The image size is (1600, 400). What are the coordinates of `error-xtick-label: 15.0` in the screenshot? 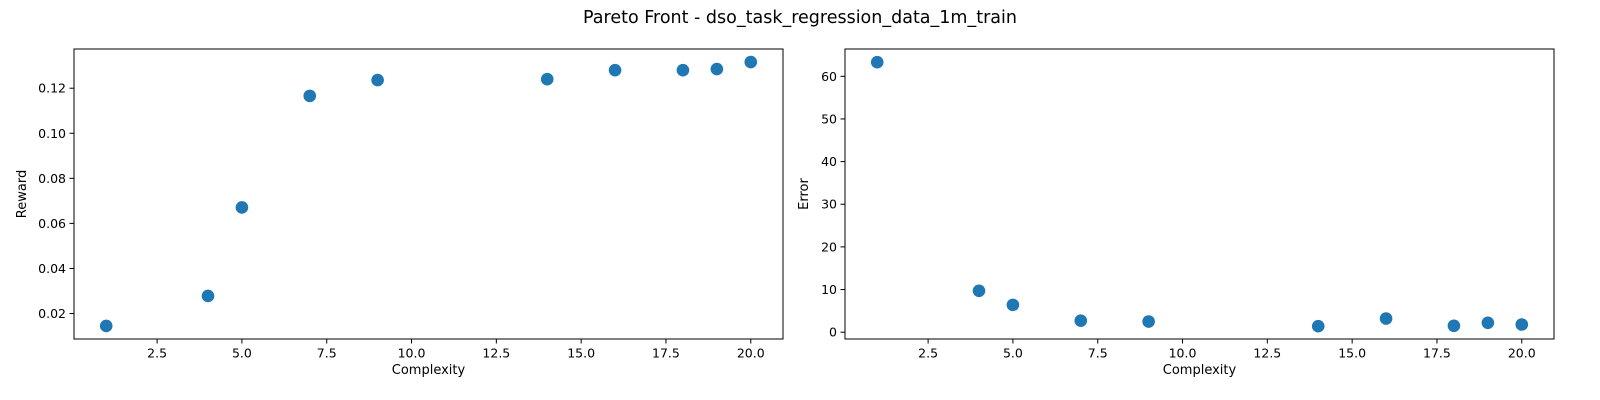 It's located at (1352, 353).